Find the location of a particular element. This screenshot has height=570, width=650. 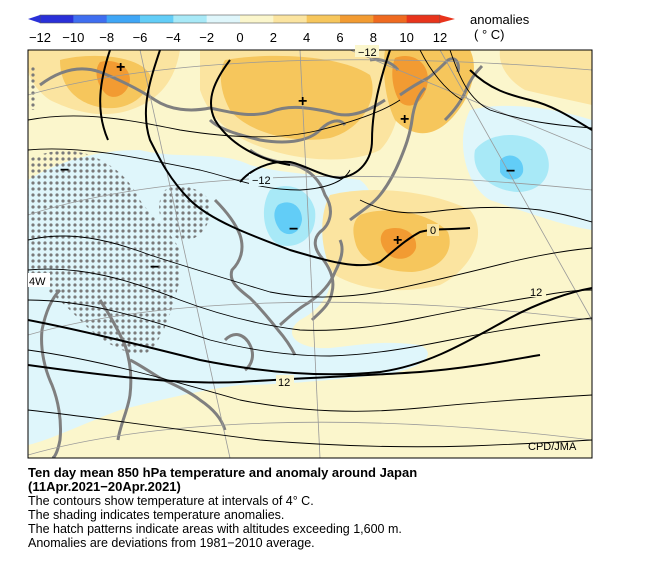

anomaly-colorbar: −12 −10 −8 −6 −4 −2 0 2 4 6 8 10 12 anomalies ( ° C) is located at coordinates (279, 28).